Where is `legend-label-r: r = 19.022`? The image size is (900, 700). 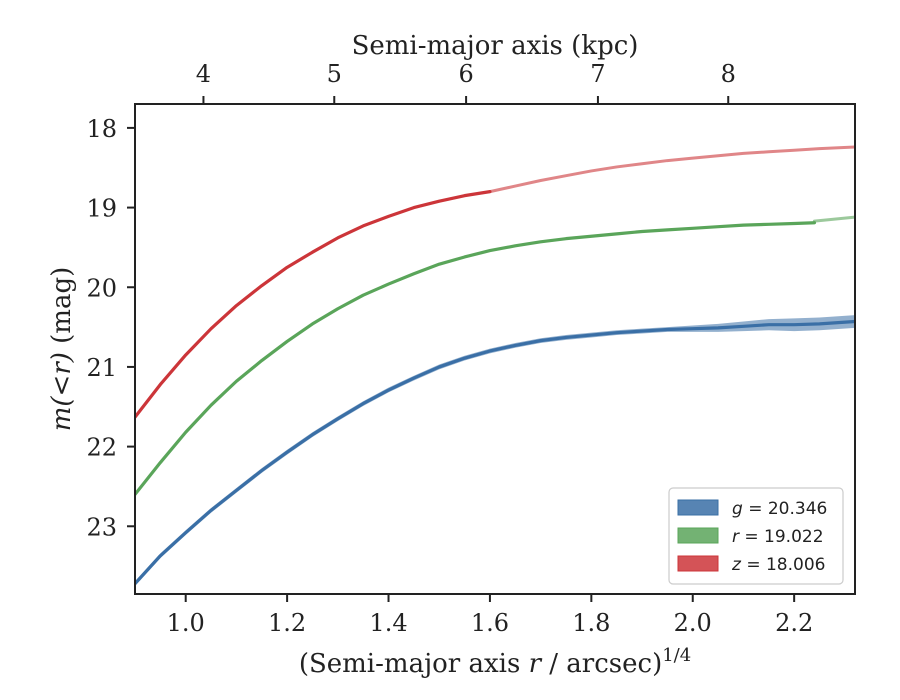
legend-label-r: r = 19.022 is located at coordinates (778, 537).